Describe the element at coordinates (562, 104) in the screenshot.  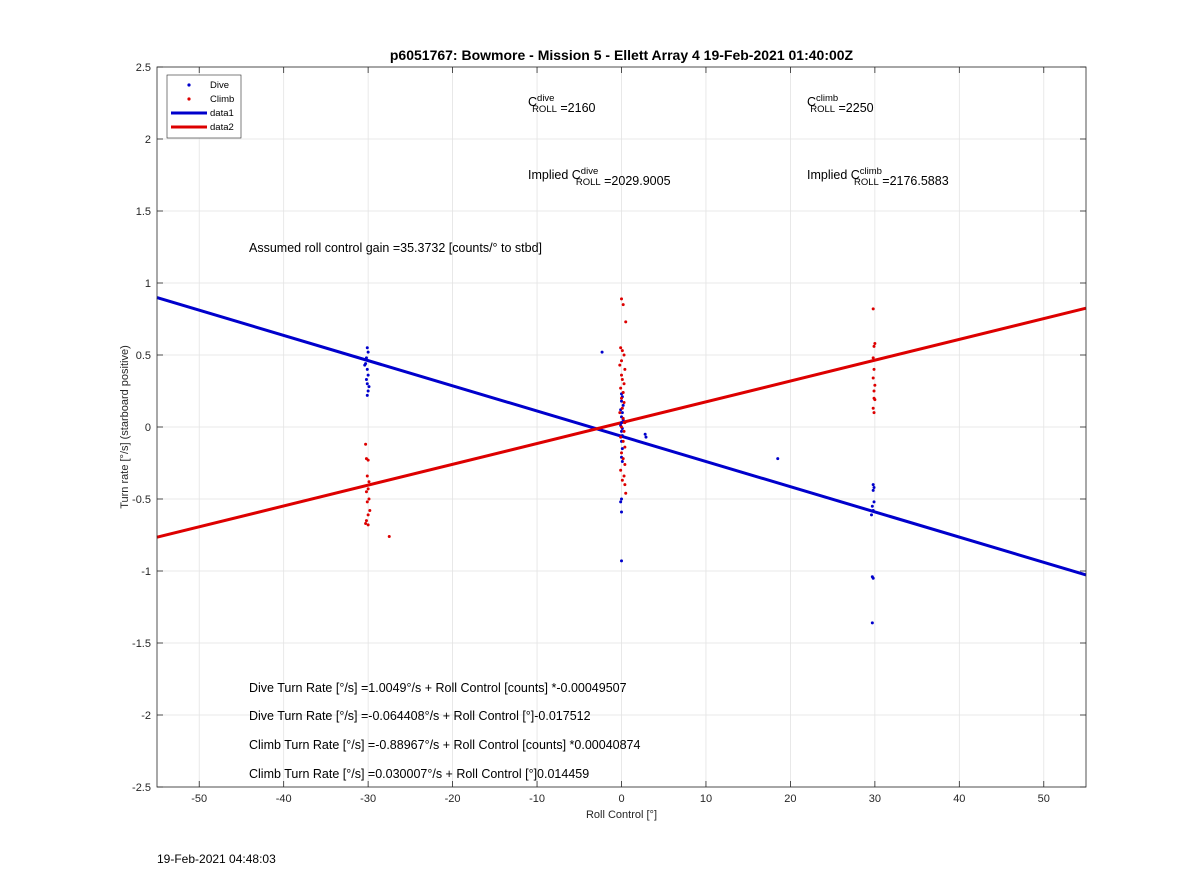
I see `annotation-c-roll-dive: Cdive ROLL =2160` at that location.